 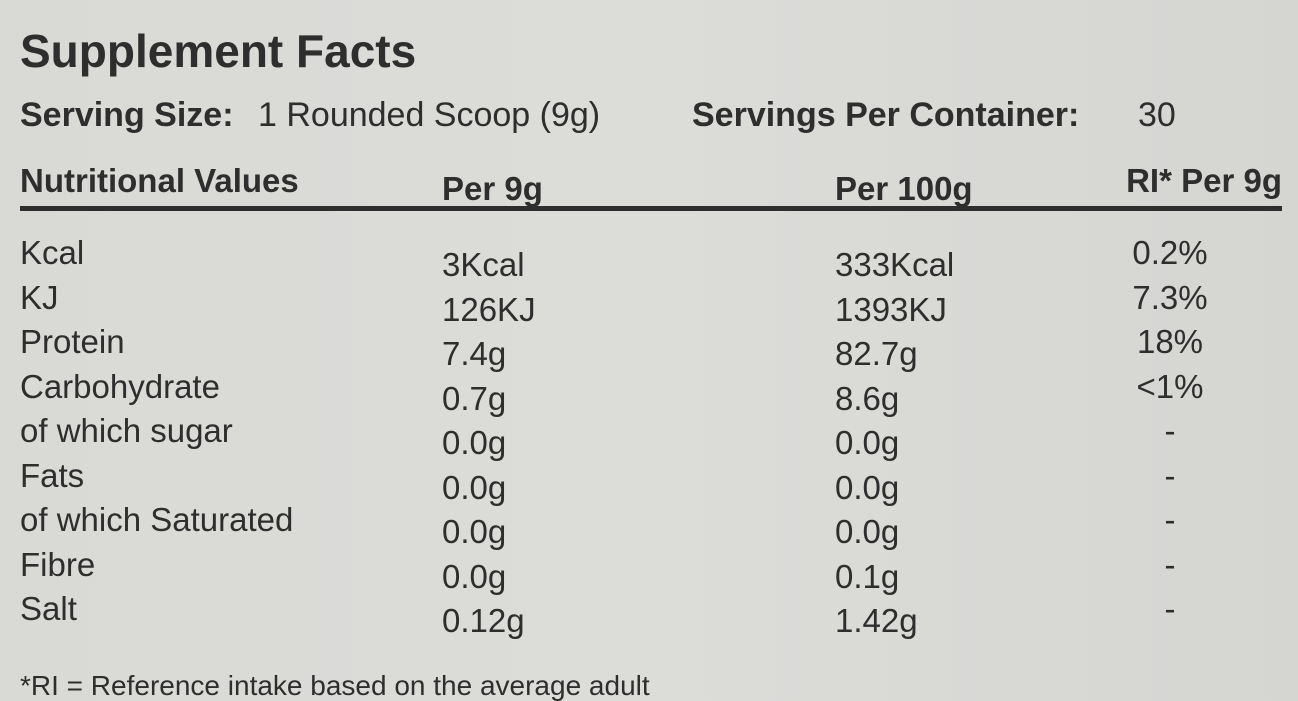 What do you see at coordinates (52, 475) in the screenshot?
I see `nutrient-name: Fats` at bounding box center [52, 475].